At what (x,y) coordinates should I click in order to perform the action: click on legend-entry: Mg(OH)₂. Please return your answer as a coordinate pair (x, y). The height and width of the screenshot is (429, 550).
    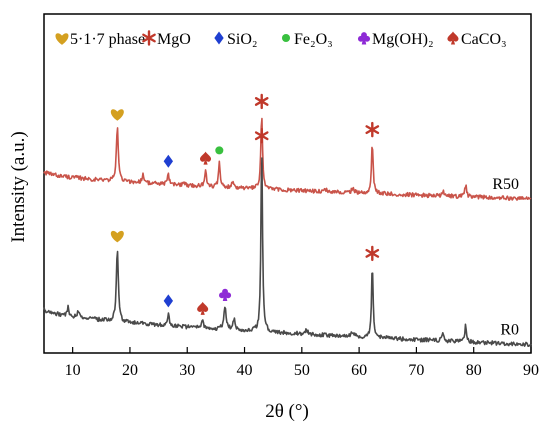
    Looking at the image, I should click on (395, 39).